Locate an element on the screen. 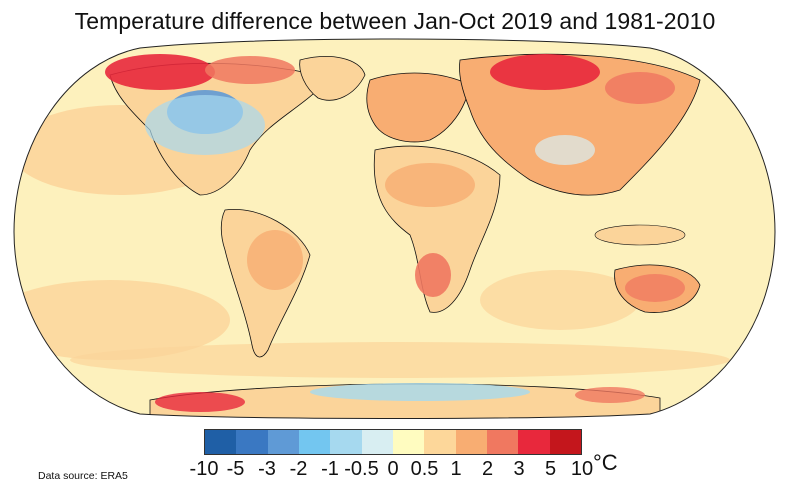 The image size is (790, 494). anomaly-arctic-canada is located at coordinates (250, 70).